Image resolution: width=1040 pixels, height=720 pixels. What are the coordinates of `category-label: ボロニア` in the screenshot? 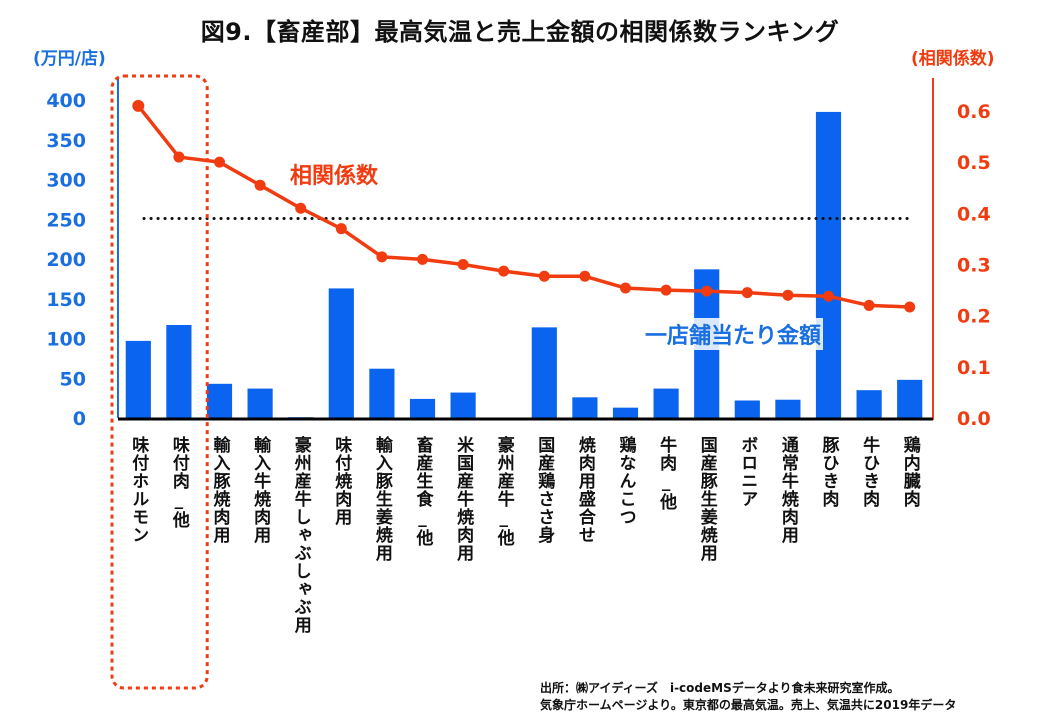 It's located at (747, 472).